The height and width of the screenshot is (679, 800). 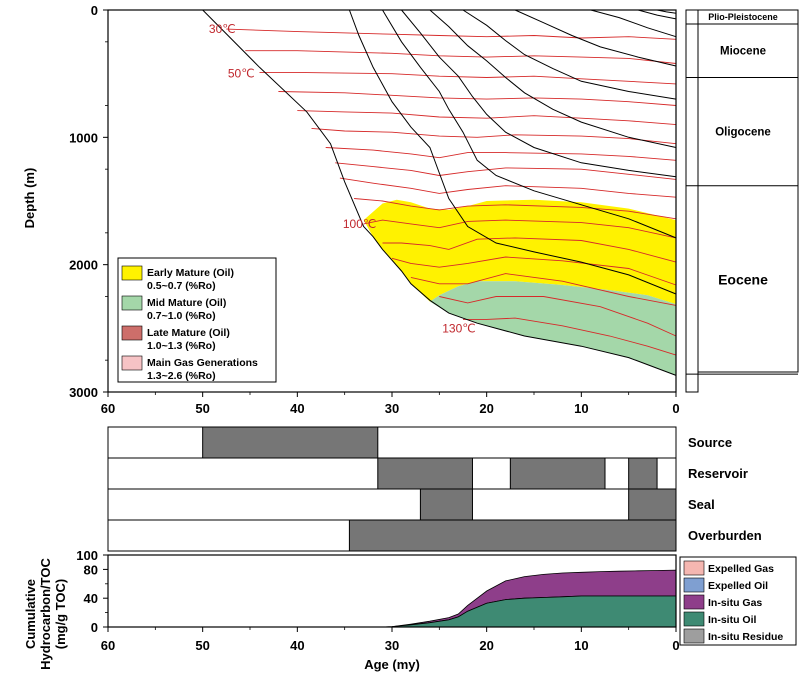 What do you see at coordinates (202, 645) in the screenshot?
I see `hc-x-tick-label: 50` at bounding box center [202, 645].